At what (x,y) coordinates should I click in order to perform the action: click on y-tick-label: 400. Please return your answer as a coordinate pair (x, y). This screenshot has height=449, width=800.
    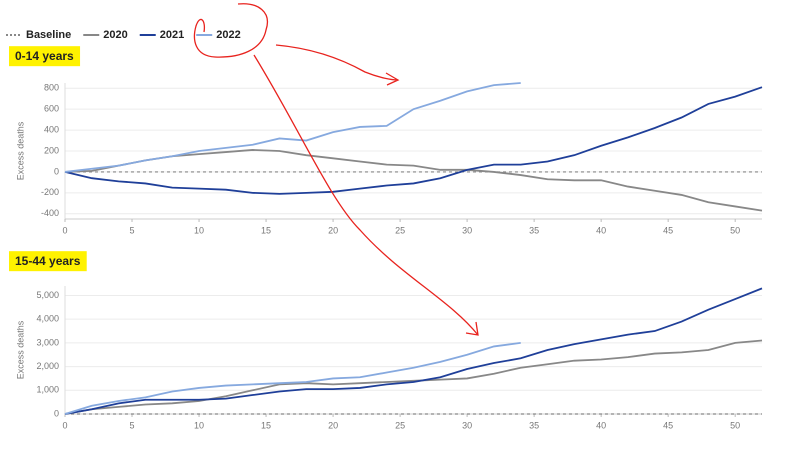
    Looking at the image, I should click on (51, 129).